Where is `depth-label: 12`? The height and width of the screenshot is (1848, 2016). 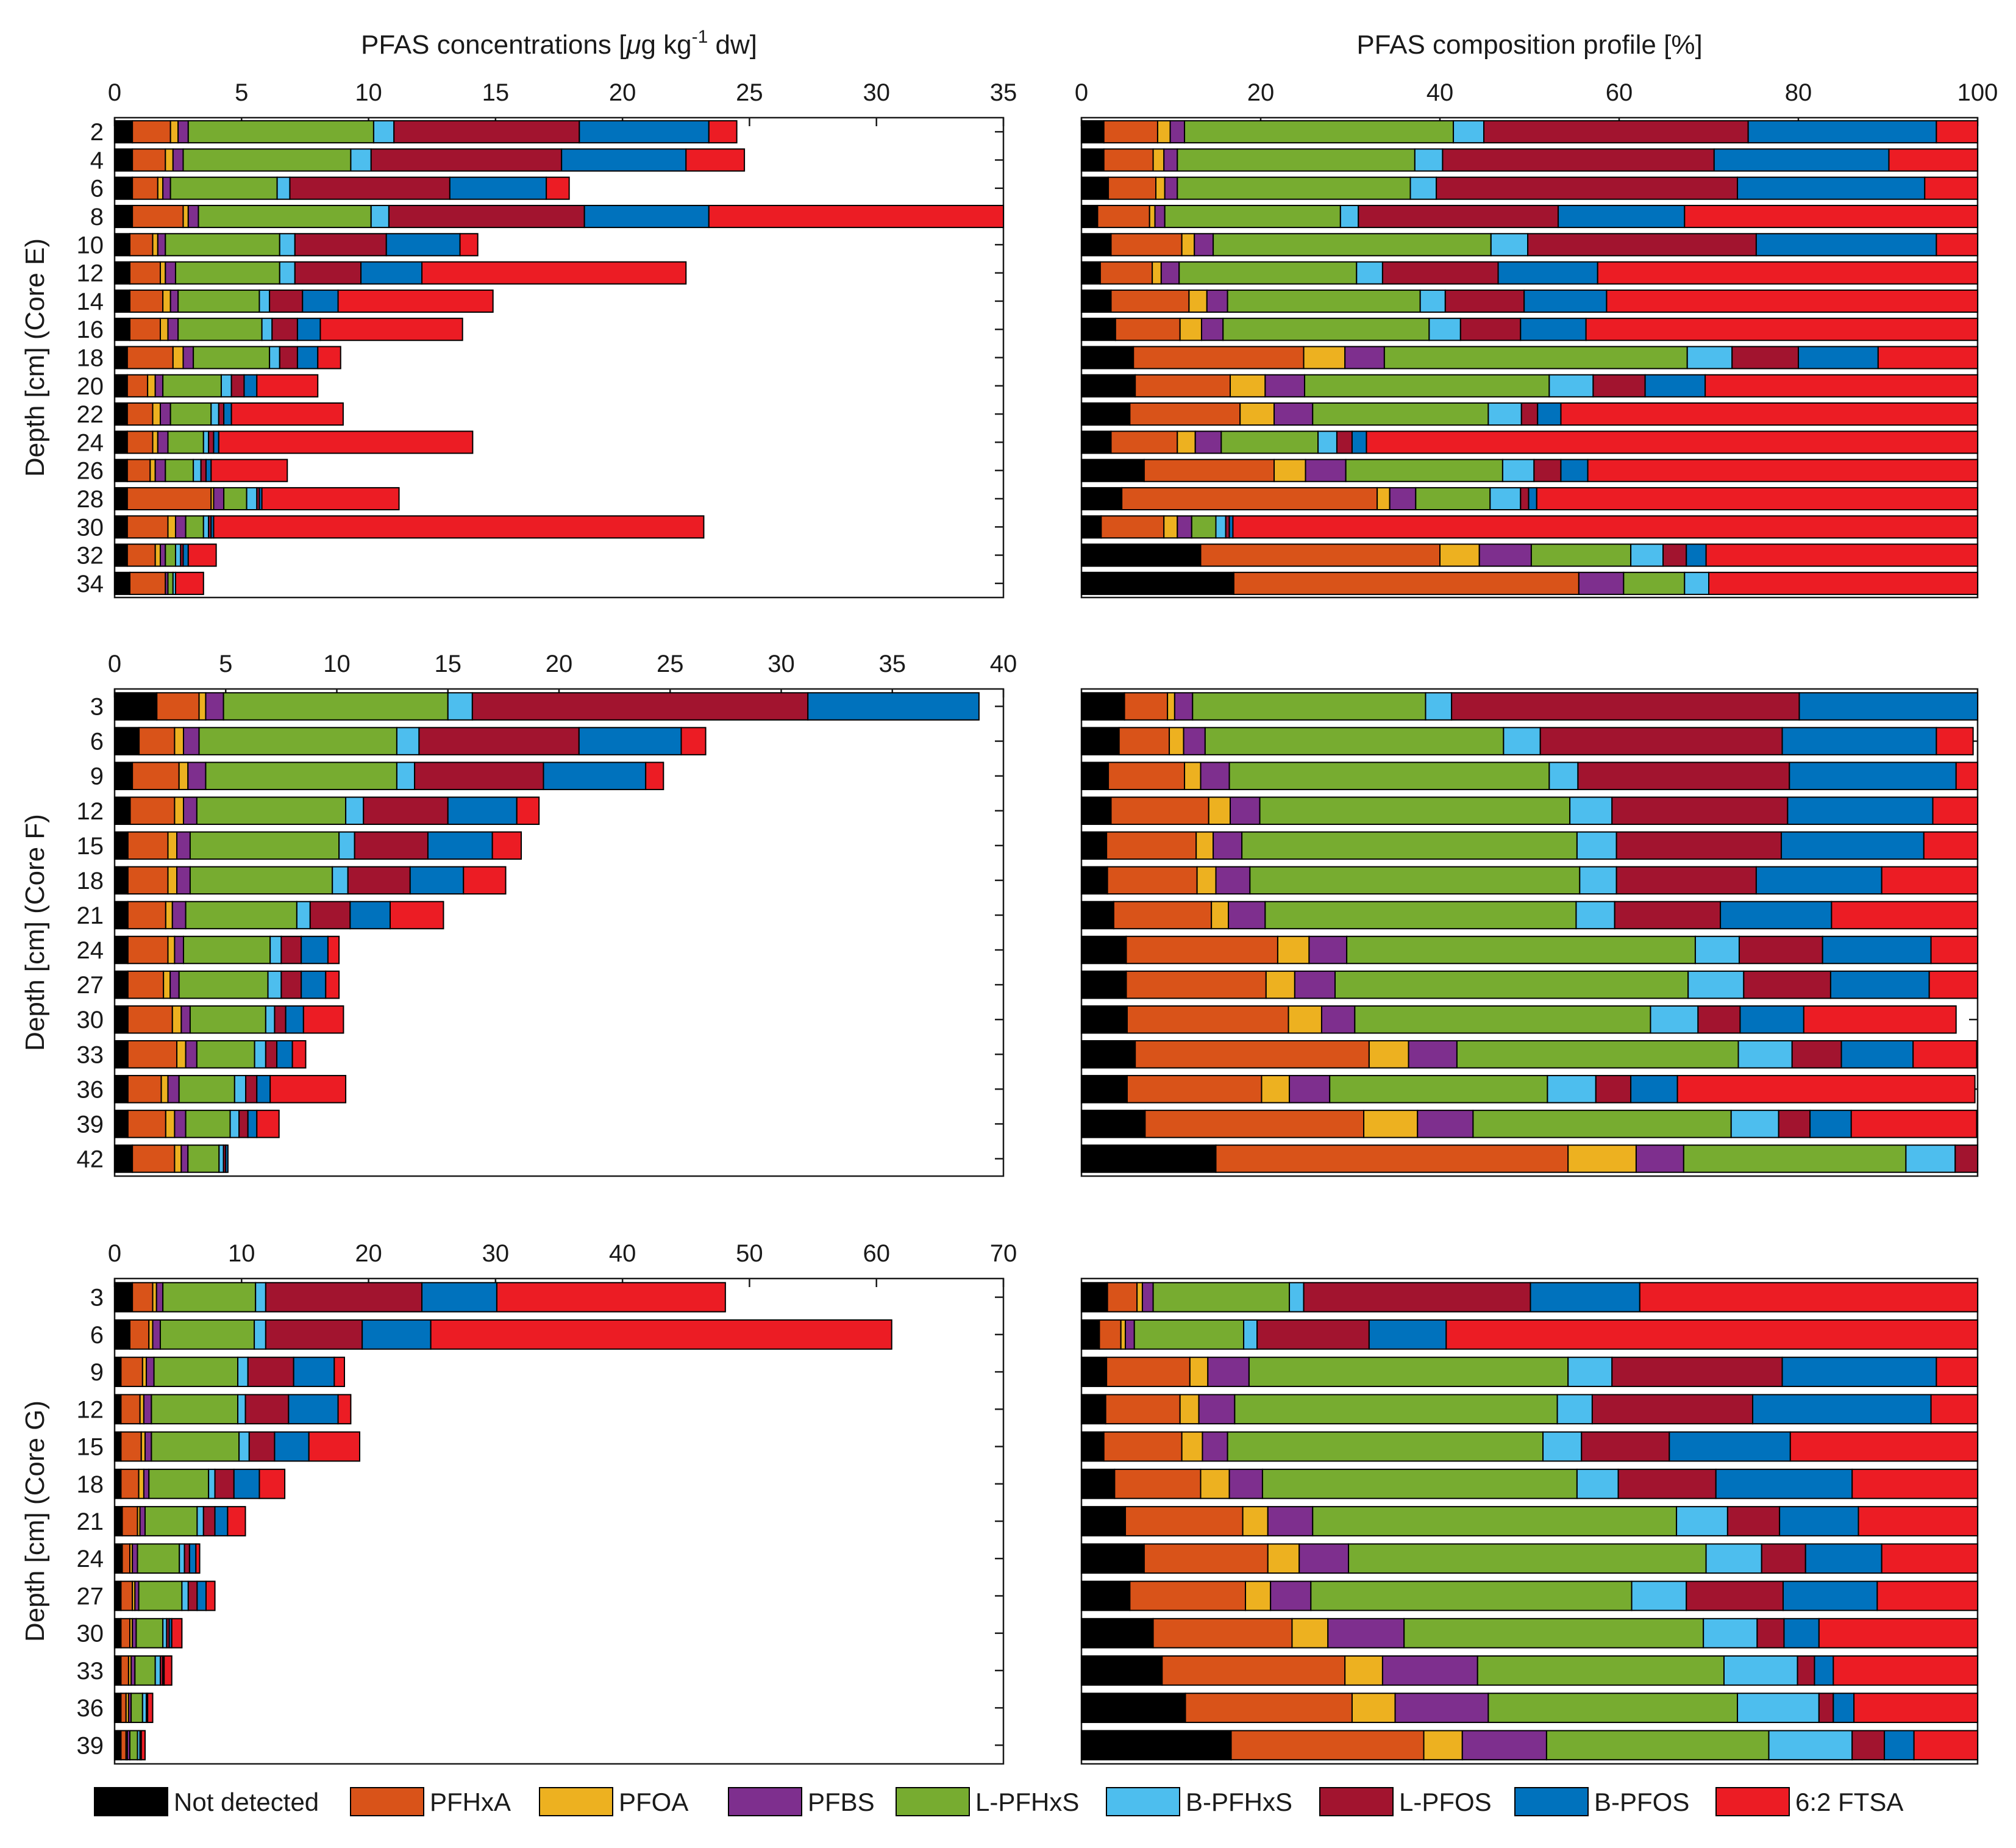
depth-label: 12 is located at coordinates (90, 811).